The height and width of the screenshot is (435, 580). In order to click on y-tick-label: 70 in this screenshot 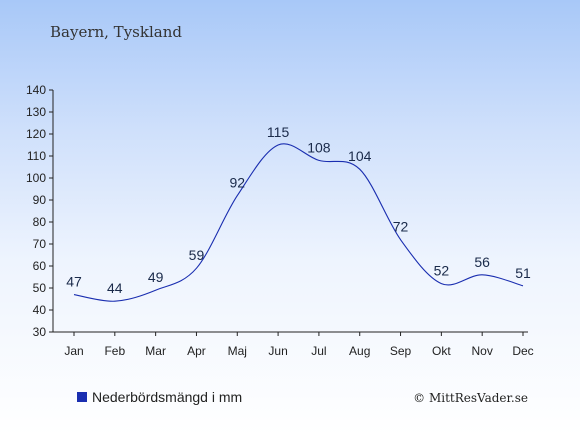, I will do `click(40, 244)`.